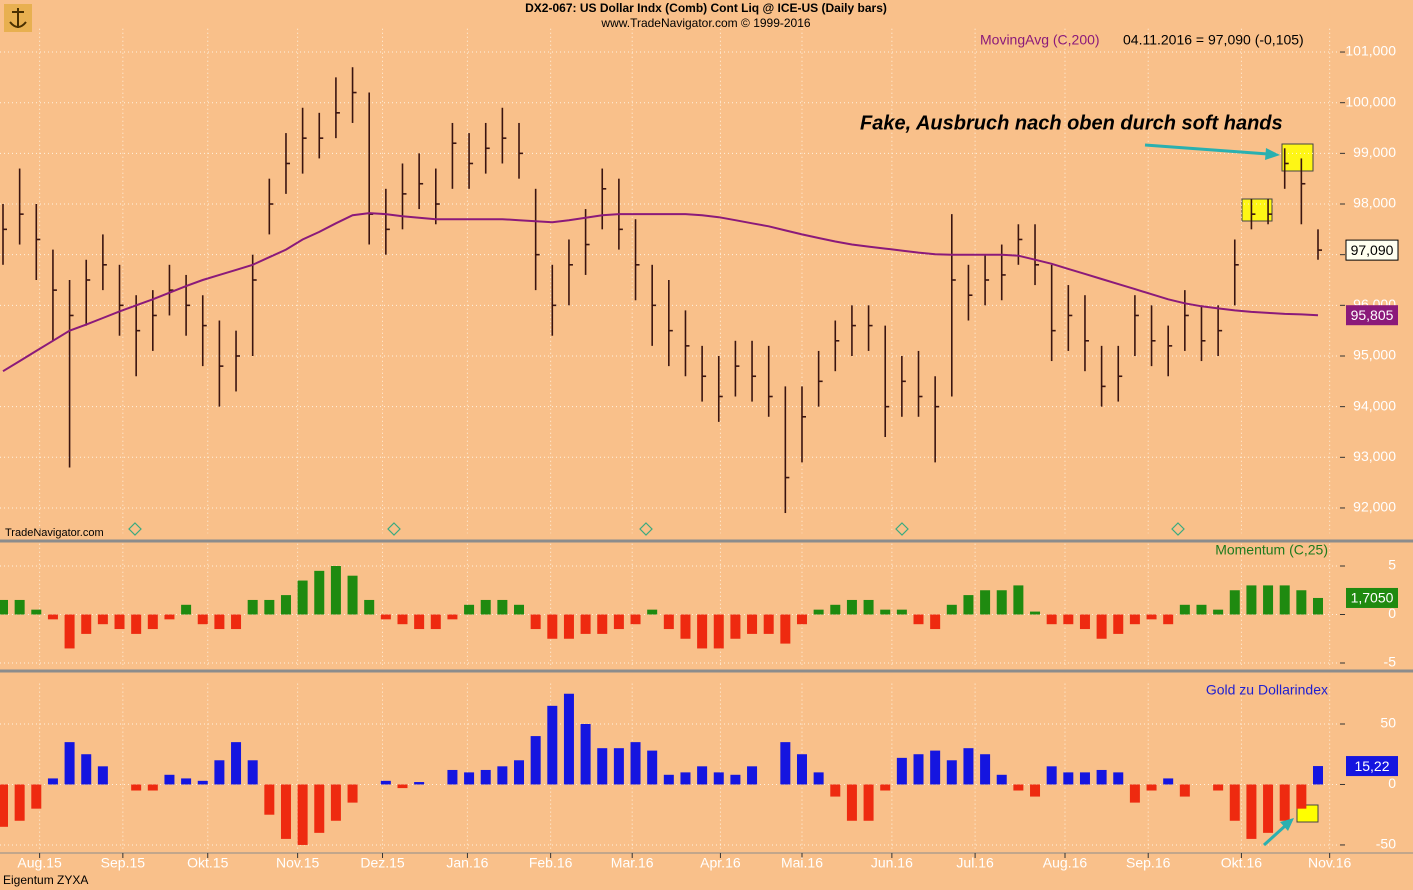 The image size is (1413, 890). Describe the element at coordinates (18, 18) in the screenshot. I see `logo` at that location.